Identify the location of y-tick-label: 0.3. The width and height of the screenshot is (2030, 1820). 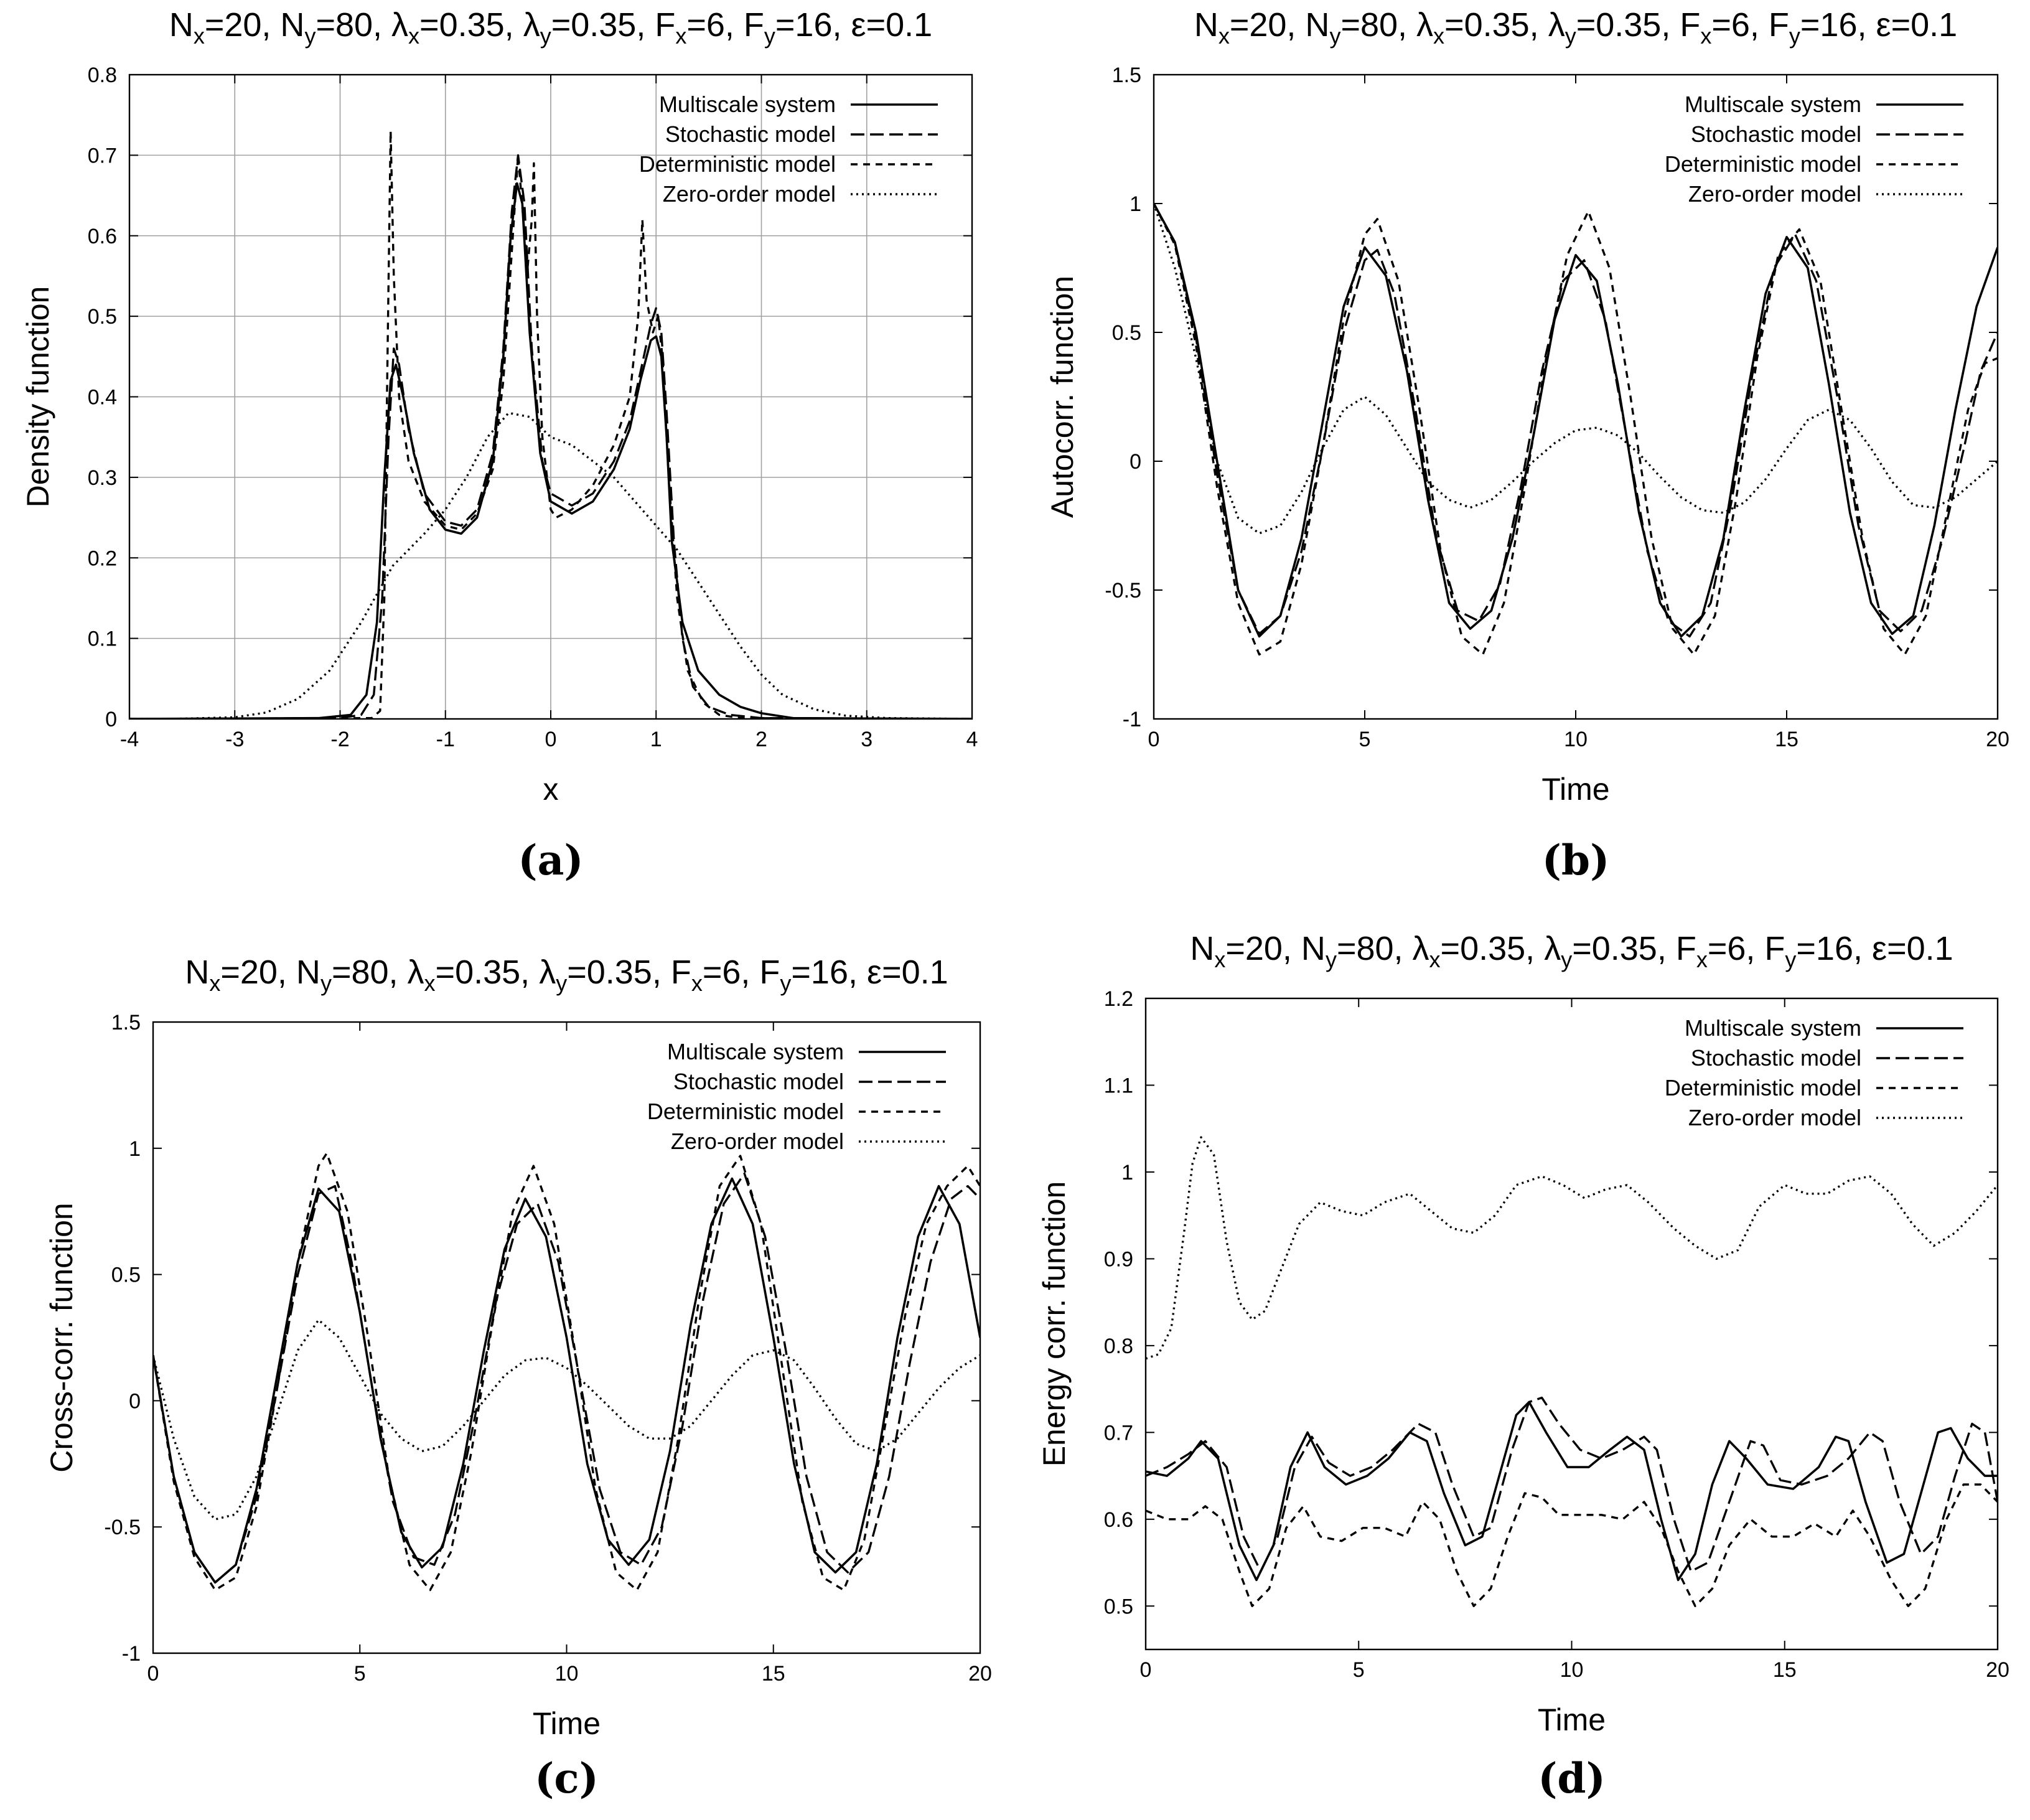
(103, 478).